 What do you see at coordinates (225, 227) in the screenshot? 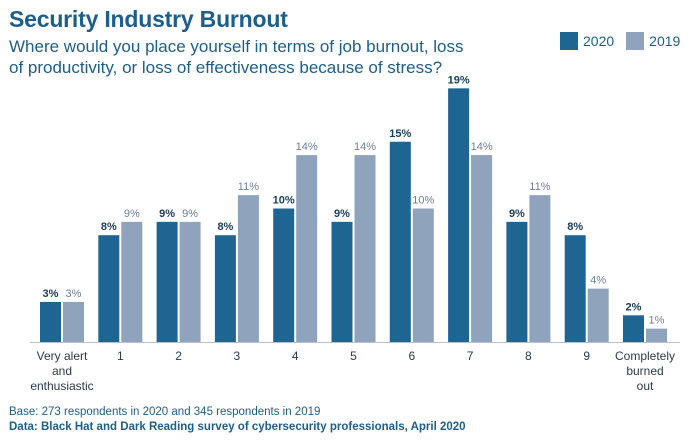
I see `data-label-2020-3: 8%` at bounding box center [225, 227].